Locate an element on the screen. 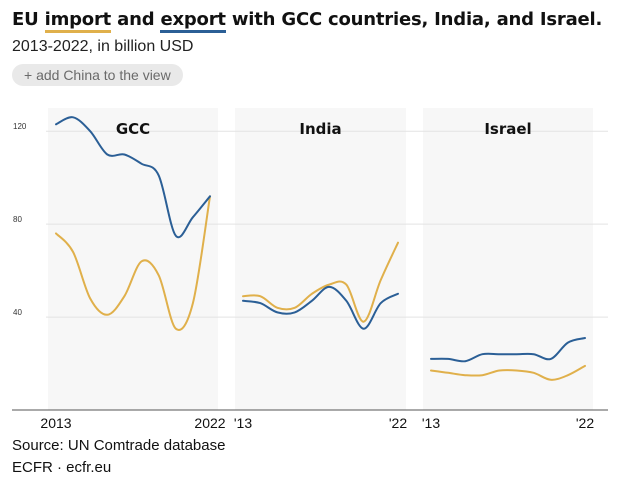 The image size is (624, 482). x-tick-label: 2013 is located at coordinates (55, 423).